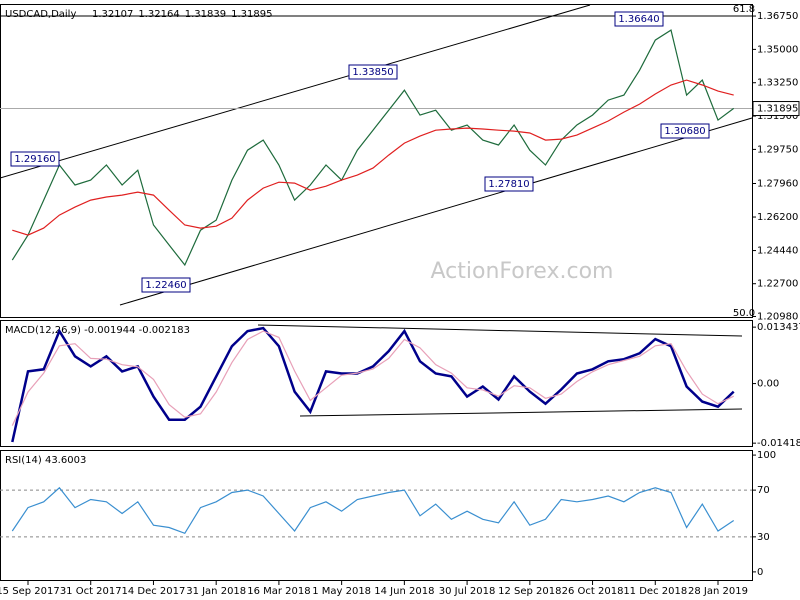 The width and height of the screenshot is (800, 600). I want to click on y-tick-label: 1.27960, so click(777, 184).